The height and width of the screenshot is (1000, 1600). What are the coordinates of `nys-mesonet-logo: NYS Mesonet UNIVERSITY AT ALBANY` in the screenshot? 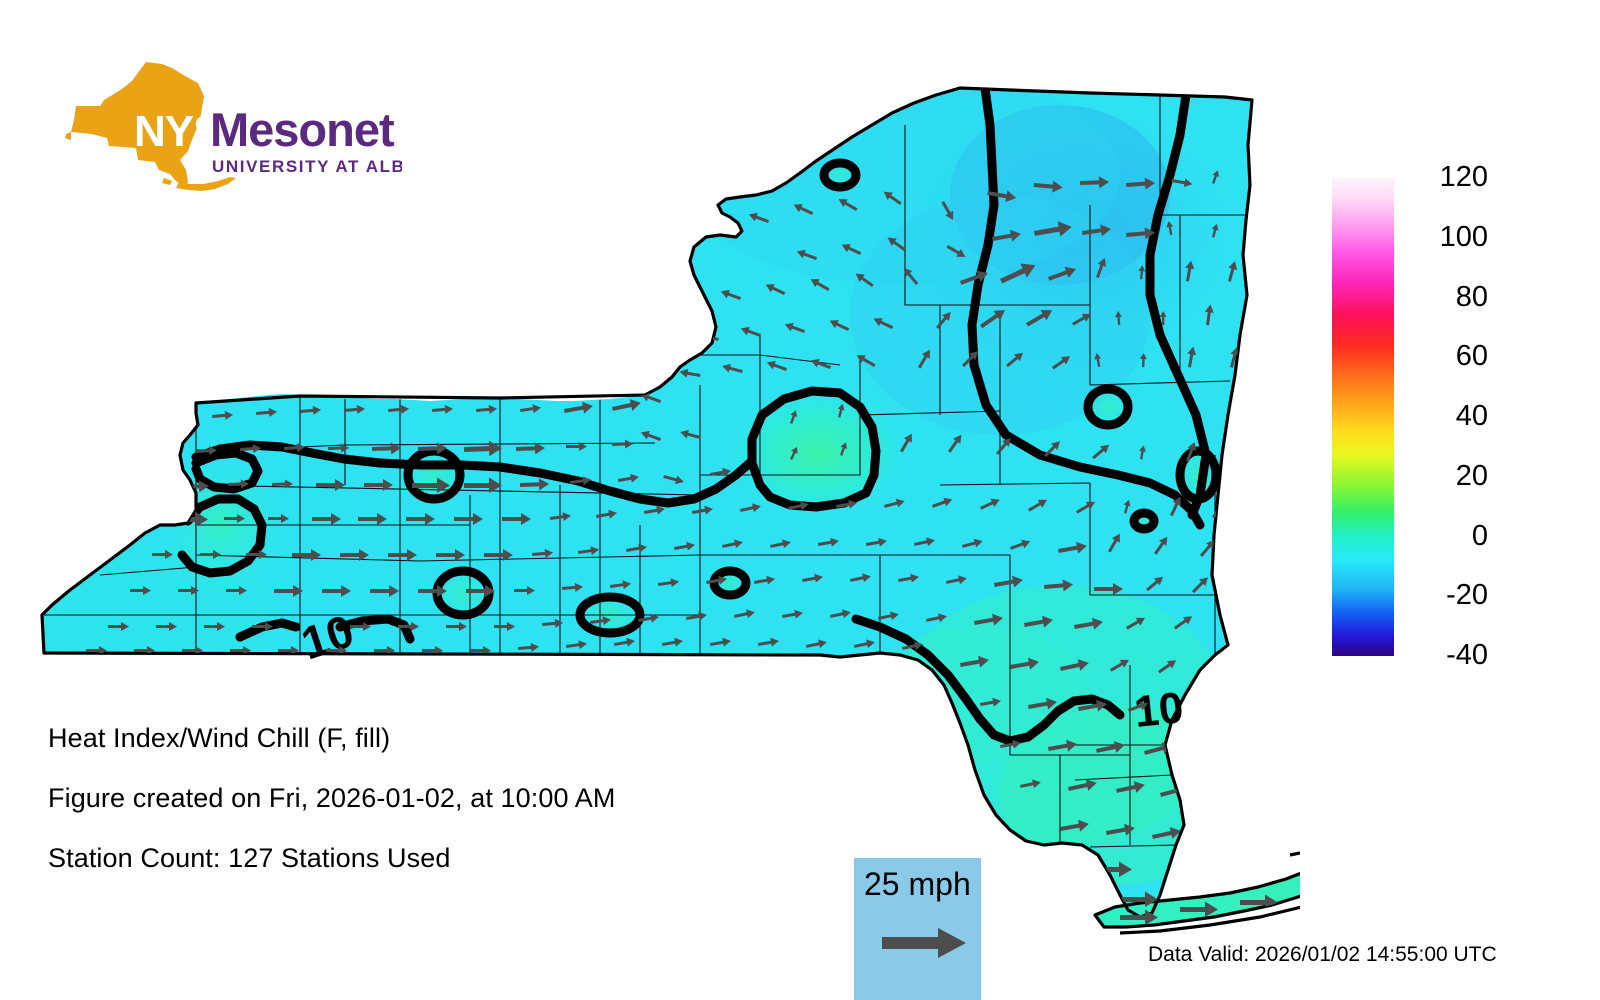 It's located at (227, 130).